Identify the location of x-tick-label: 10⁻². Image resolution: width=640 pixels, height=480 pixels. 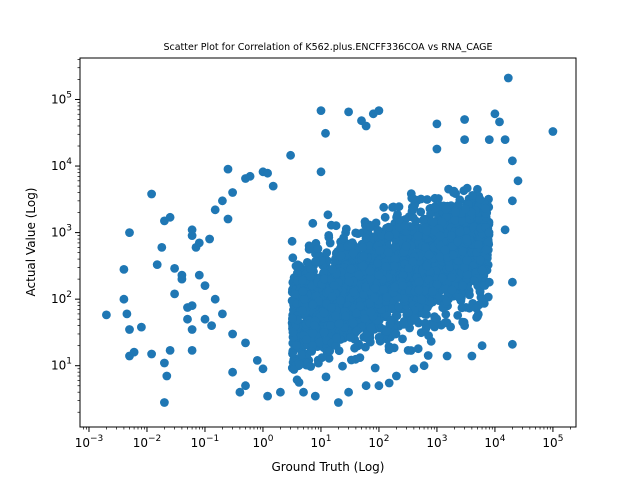
(147, 442).